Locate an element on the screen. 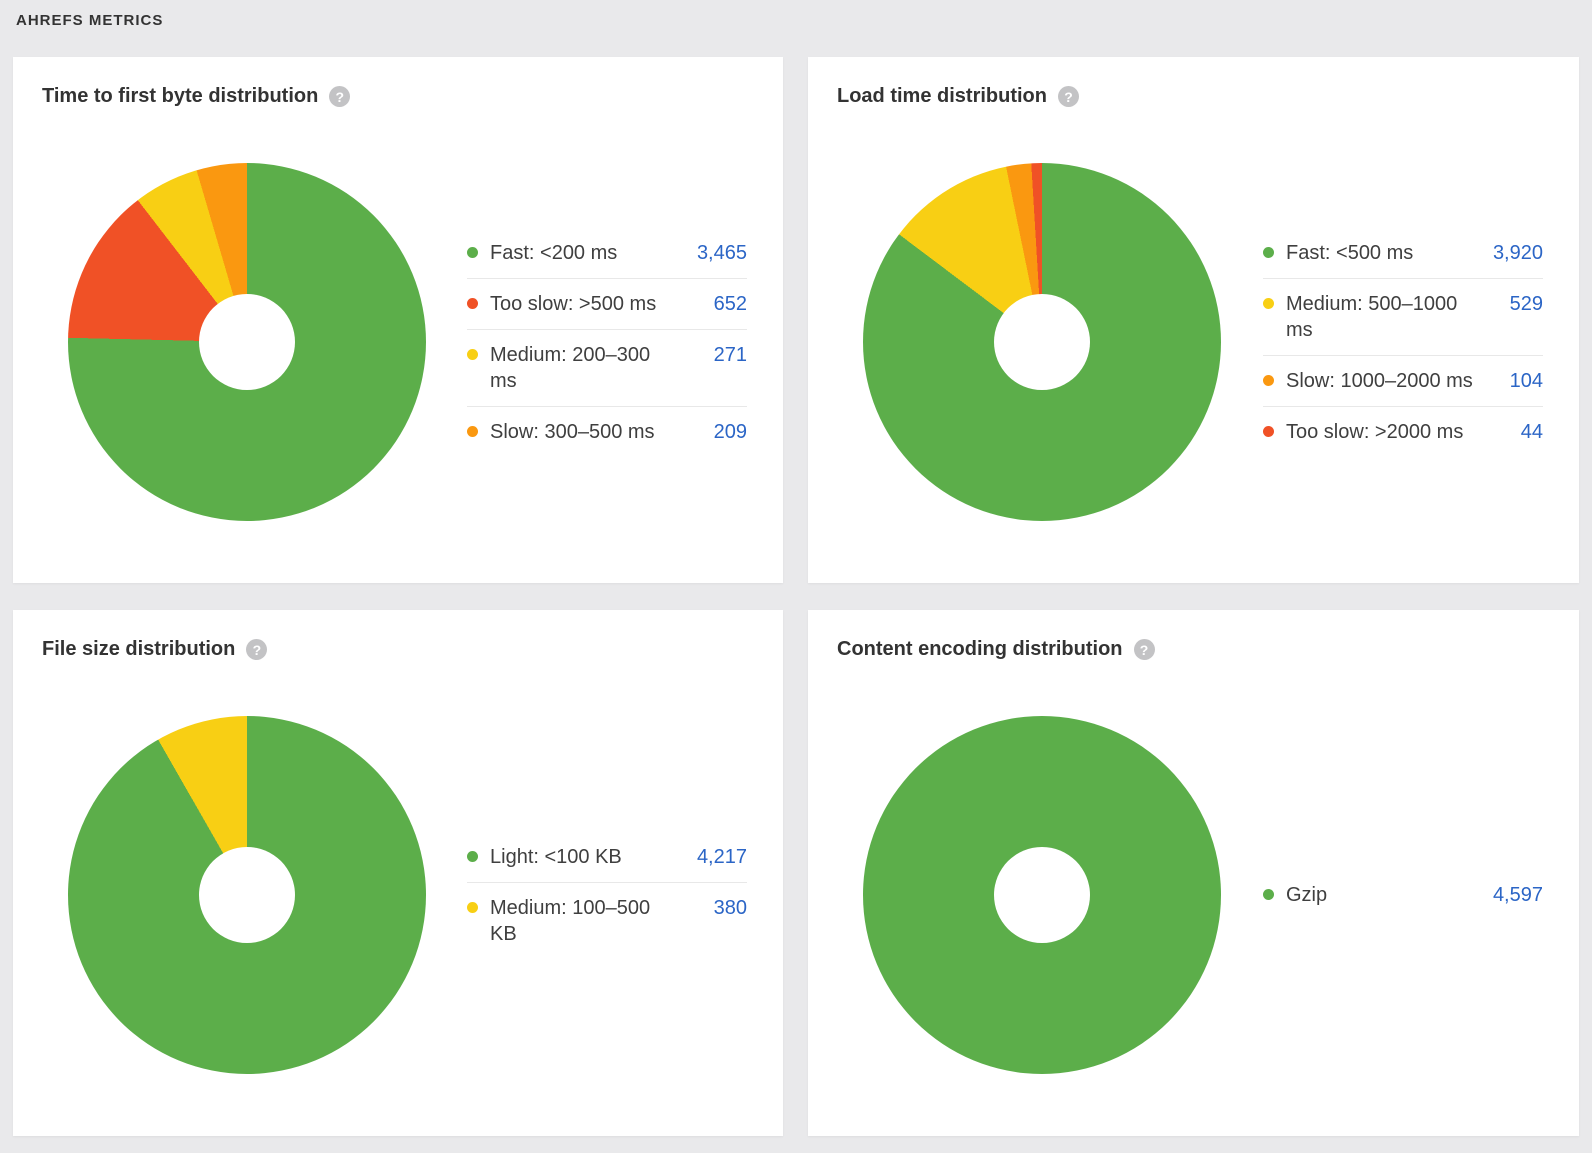  legend-item: Medium: 500–1000 ms 529 is located at coordinates (1403, 316).